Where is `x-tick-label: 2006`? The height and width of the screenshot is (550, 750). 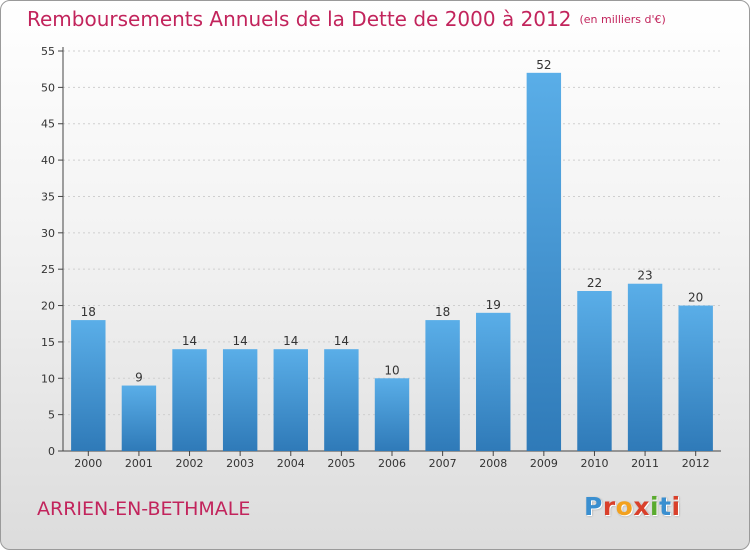 x-tick-label: 2006 is located at coordinates (392, 463).